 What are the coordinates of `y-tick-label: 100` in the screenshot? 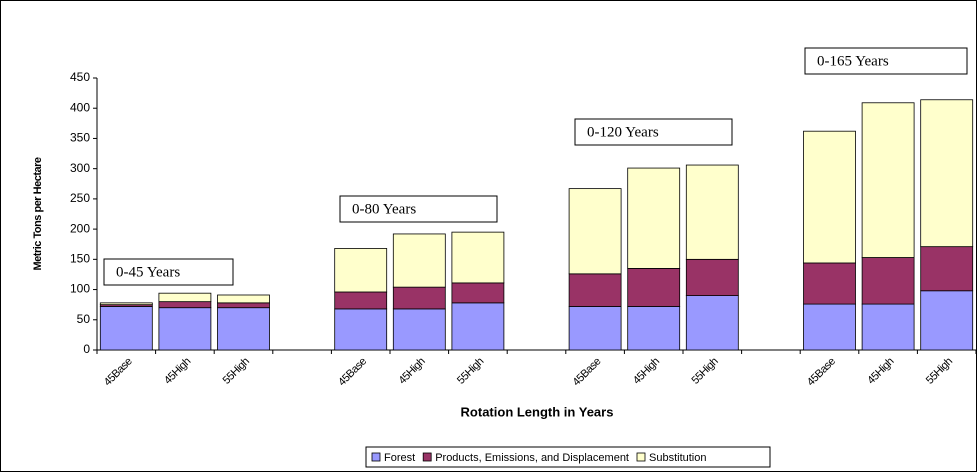 It's located at (80, 289).